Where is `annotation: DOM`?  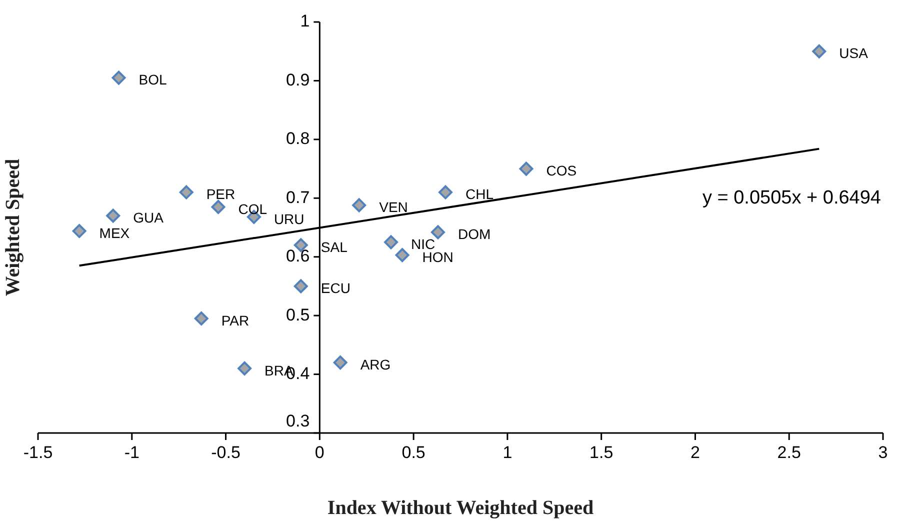 annotation: DOM is located at coordinates (474, 234).